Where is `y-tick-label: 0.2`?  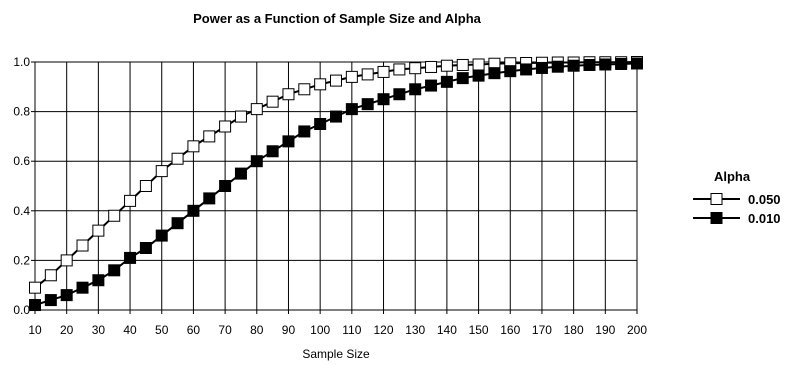 y-tick-label: 0.2 is located at coordinates (21, 260).